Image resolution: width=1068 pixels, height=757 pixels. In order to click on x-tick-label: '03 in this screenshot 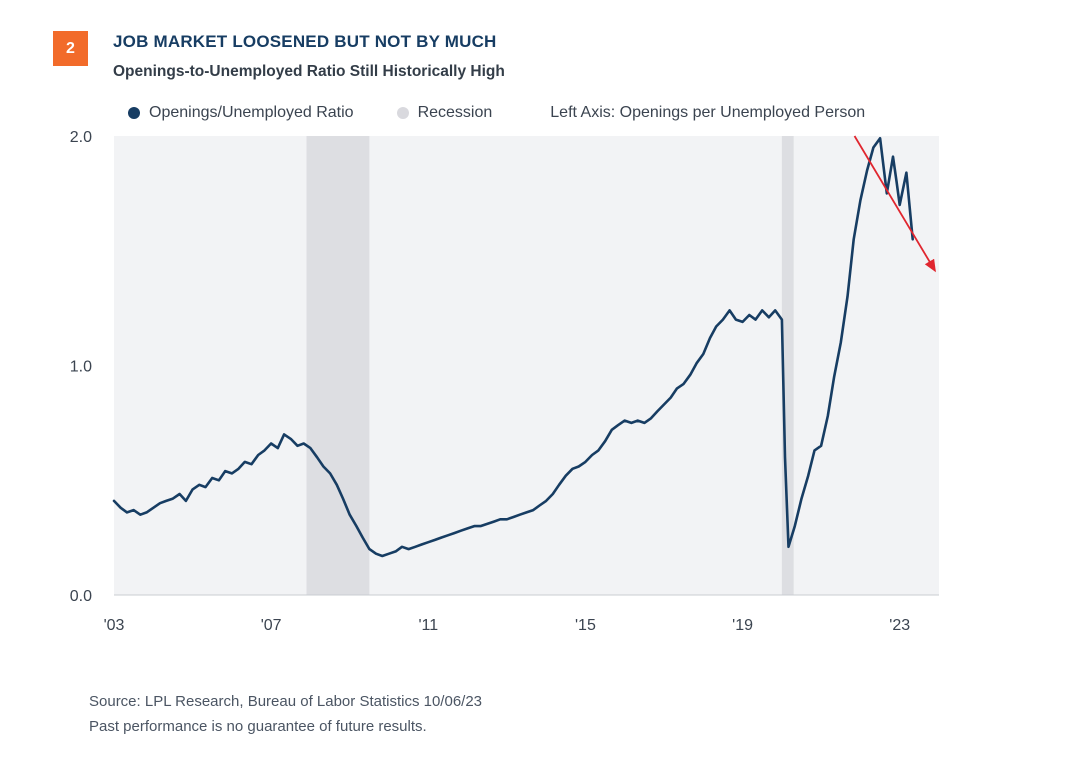, I will do `click(114, 625)`.